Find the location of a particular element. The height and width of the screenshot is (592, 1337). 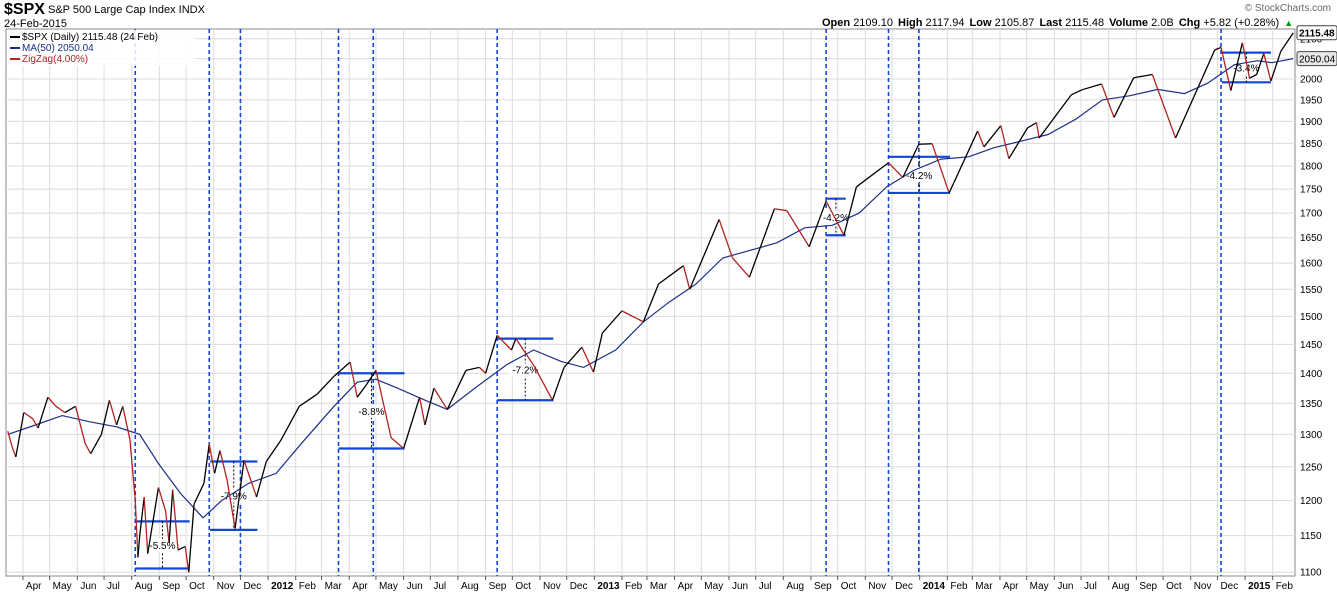

y-tick-label: 1650 is located at coordinates (1311, 238).